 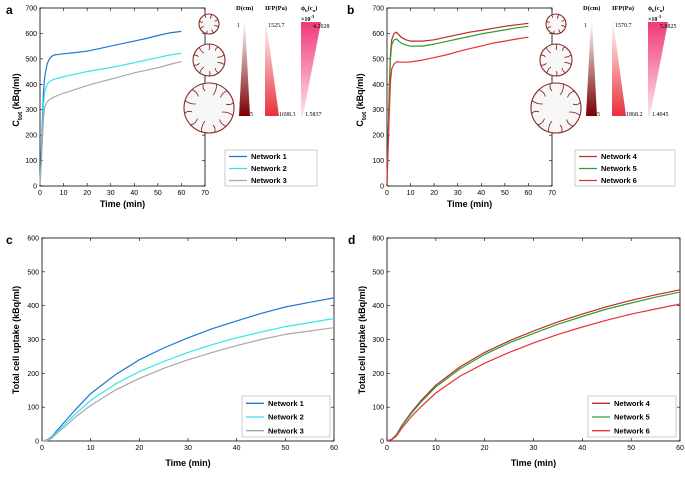 I want to click on legend-label: Network 3, so click(x=286, y=430).